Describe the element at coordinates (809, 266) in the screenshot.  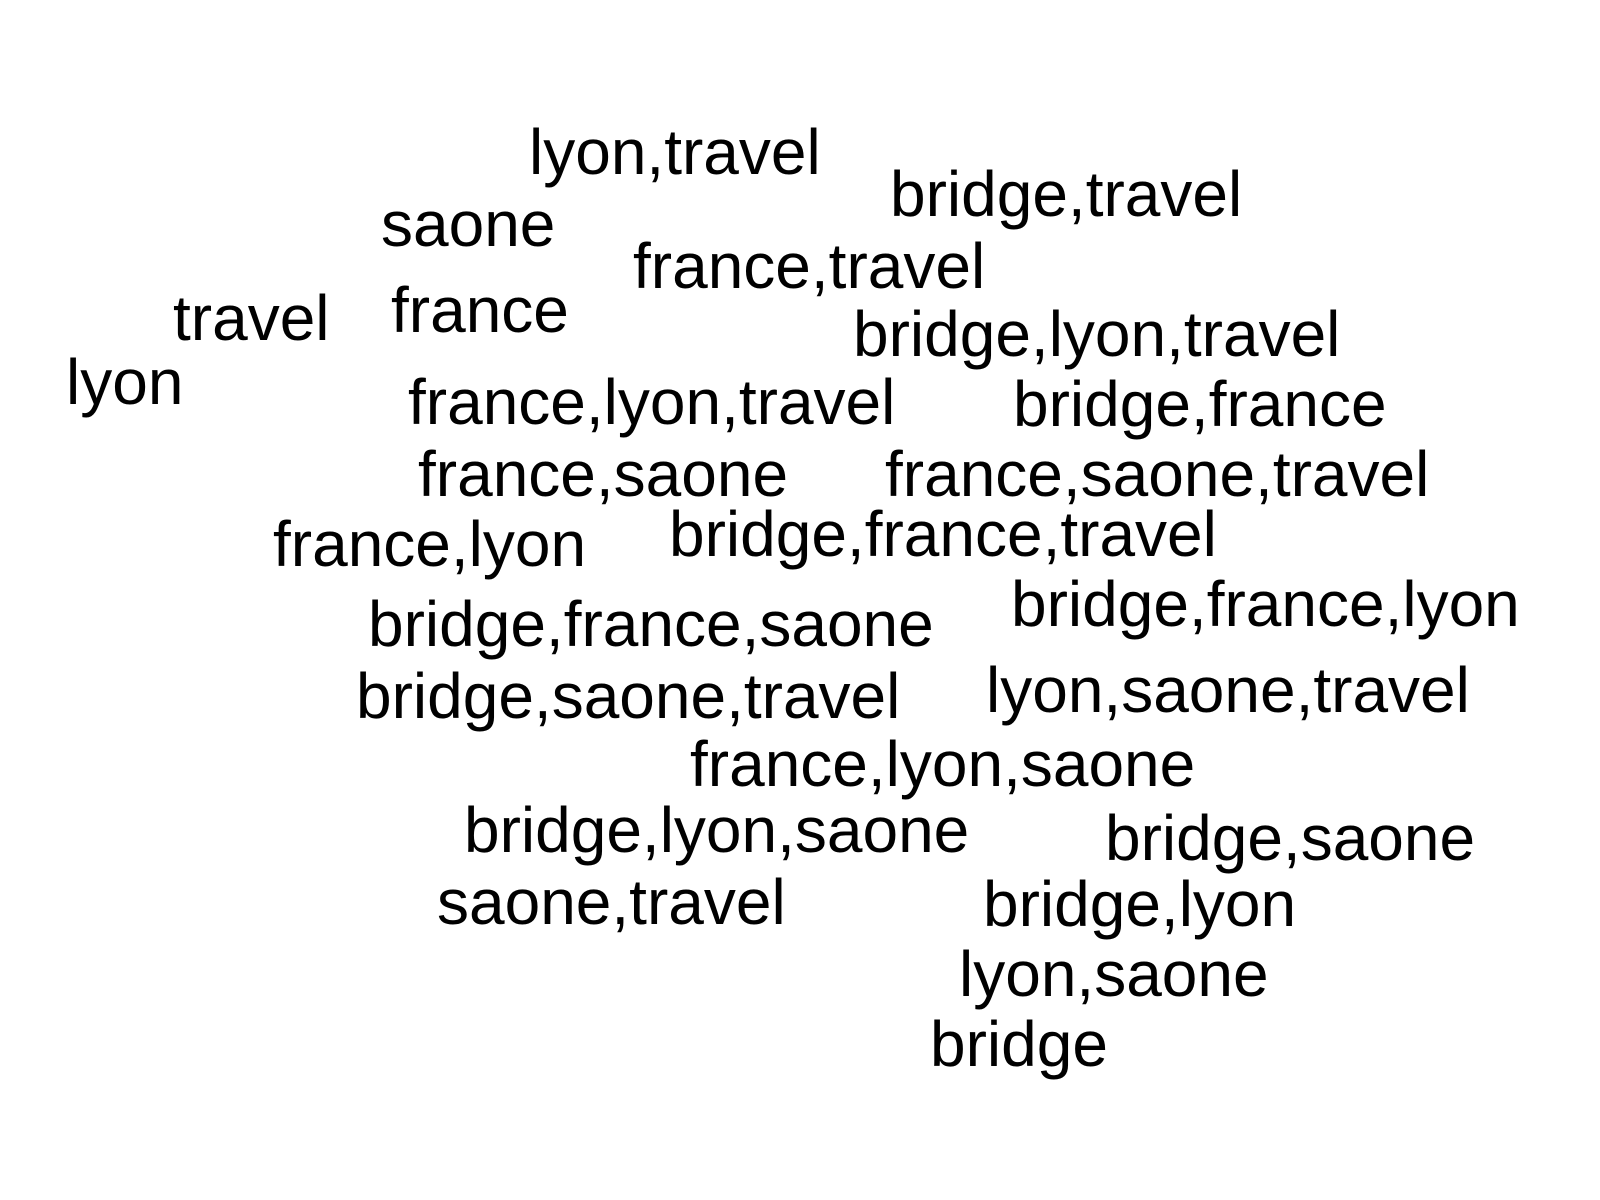
I see `word-label: france,travel` at that location.